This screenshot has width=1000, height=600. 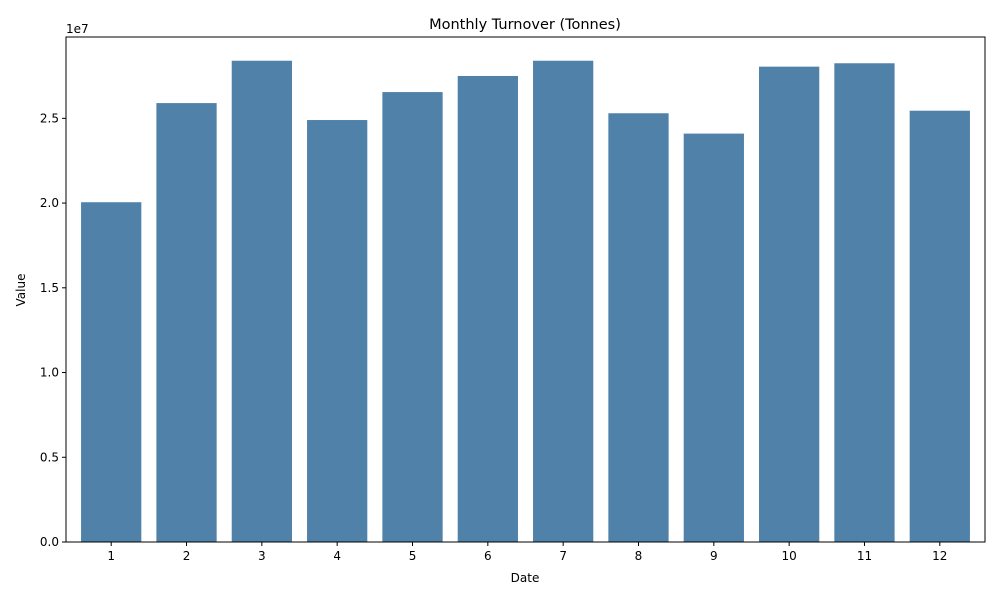 What do you see at coordinates (525, 25) in the screenshot?
I see `chart-title: Monthly Turnover (Tonnes)` at bounding box center [525, 25].